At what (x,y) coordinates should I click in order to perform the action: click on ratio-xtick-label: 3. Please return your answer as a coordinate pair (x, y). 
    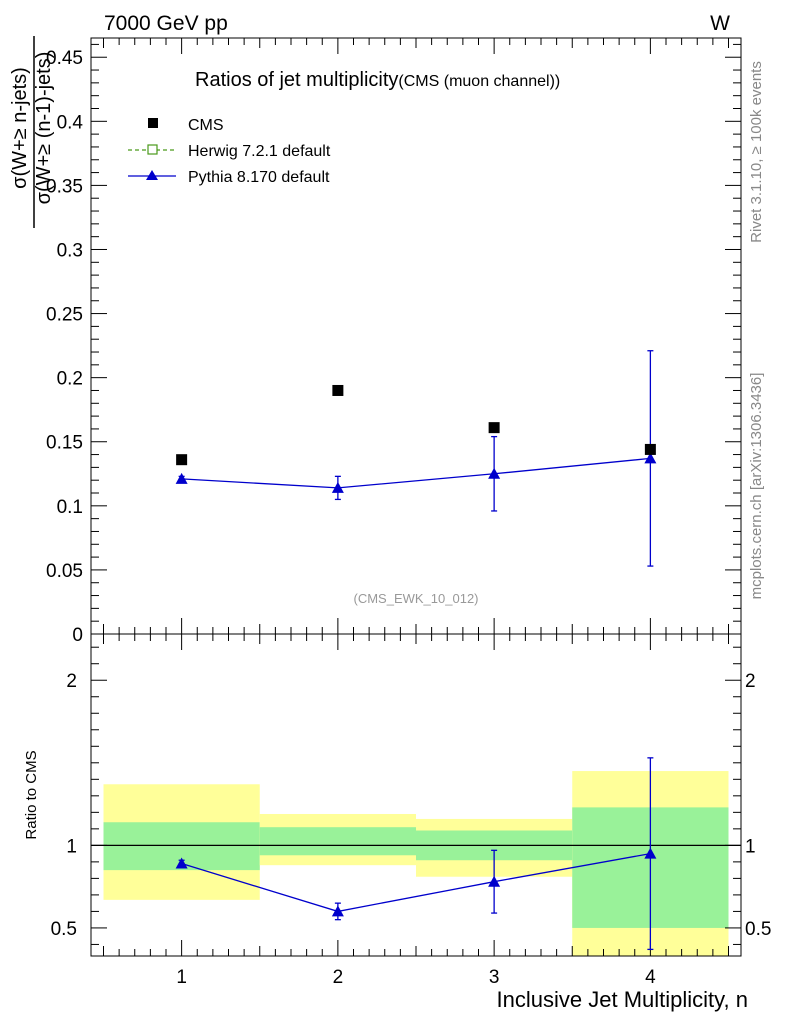
    Looking at the image, I should click on (494, 977).